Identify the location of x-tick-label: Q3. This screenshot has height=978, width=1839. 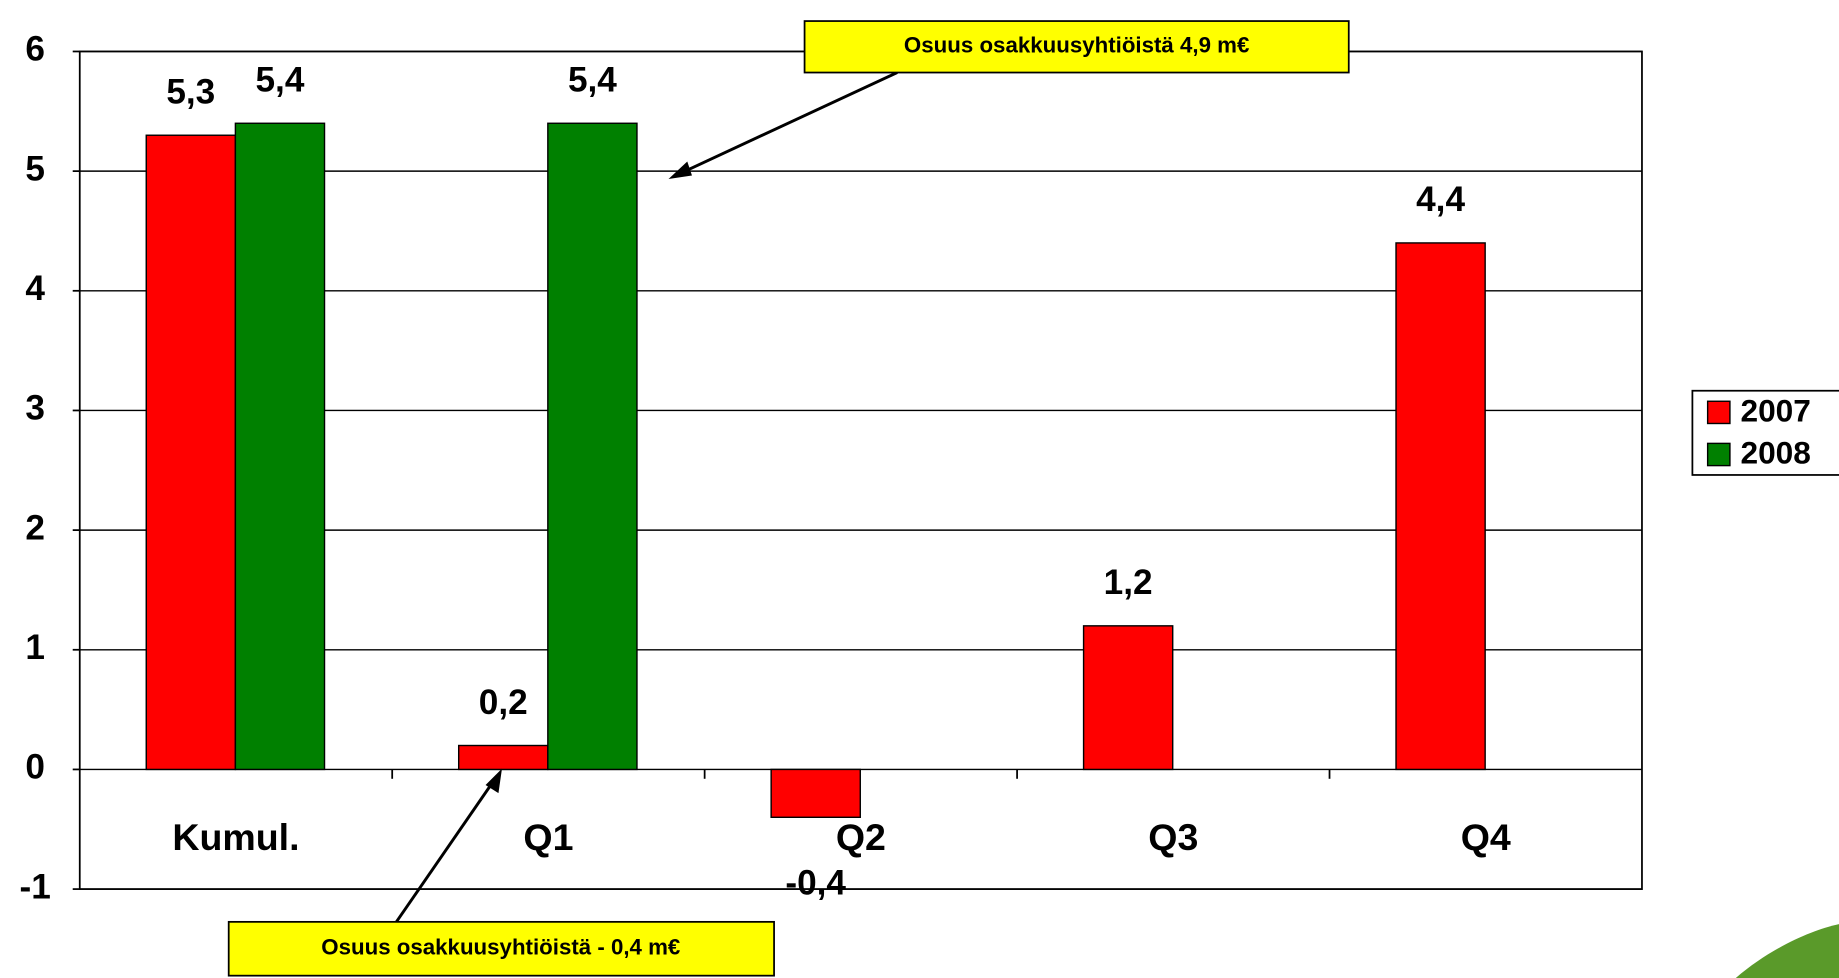
(1173, 837).